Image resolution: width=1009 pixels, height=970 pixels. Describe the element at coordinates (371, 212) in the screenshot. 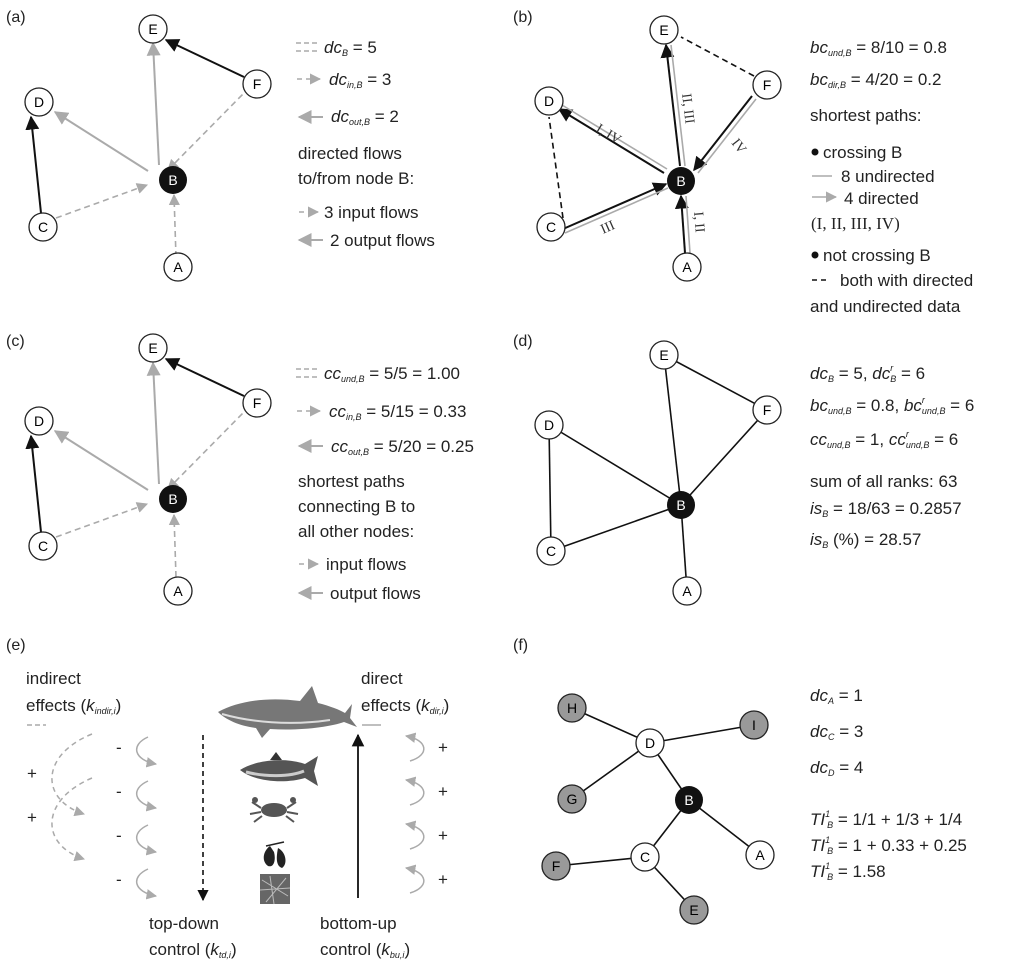

I see `input-flows-label: 3 input flows` at that location.